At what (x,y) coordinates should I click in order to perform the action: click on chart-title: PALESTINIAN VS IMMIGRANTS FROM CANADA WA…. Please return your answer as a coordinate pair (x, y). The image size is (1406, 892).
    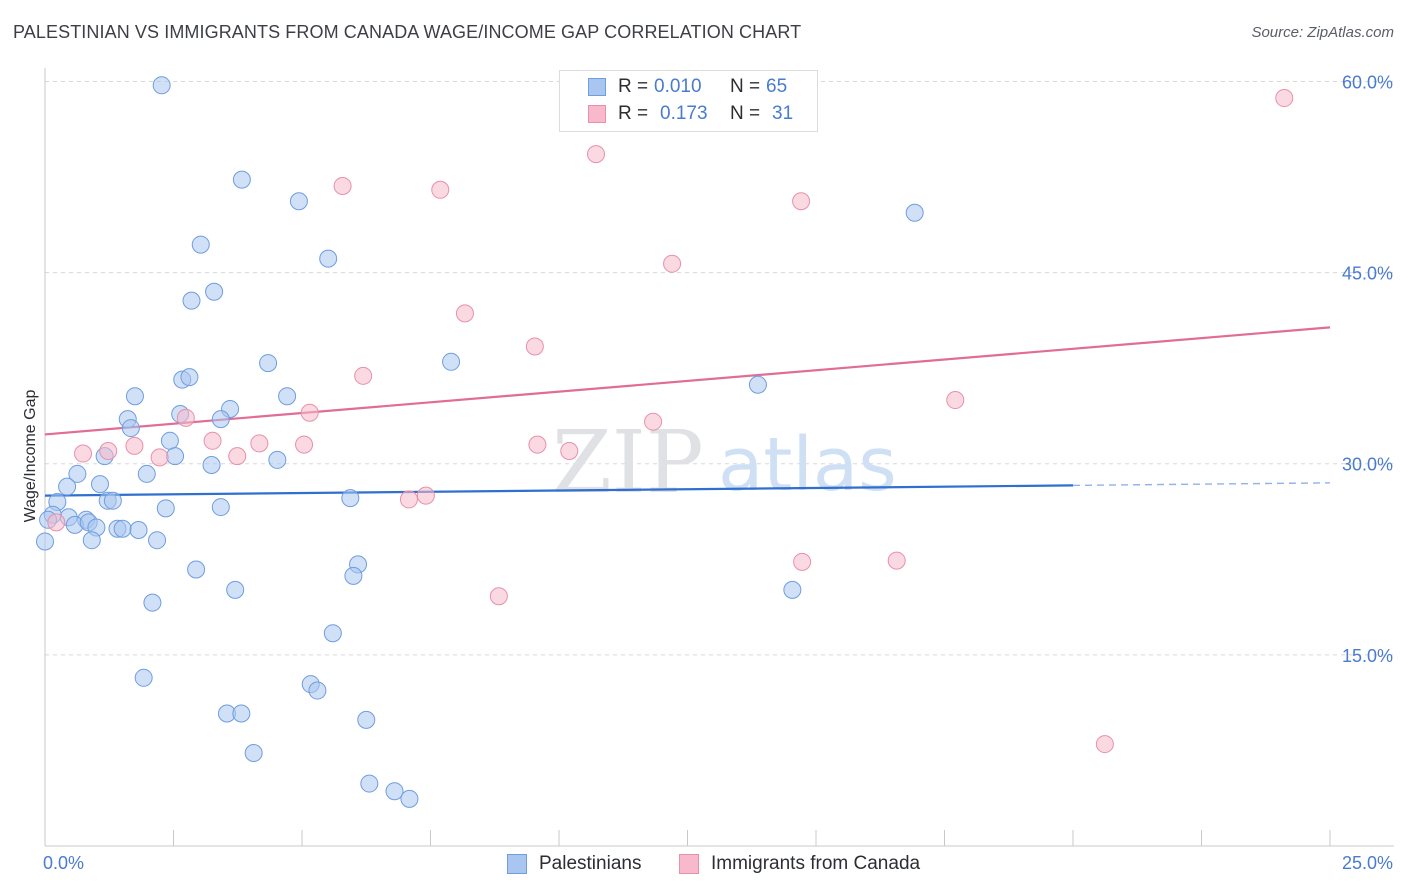
    Looking at the image, I should click on (407, 32).